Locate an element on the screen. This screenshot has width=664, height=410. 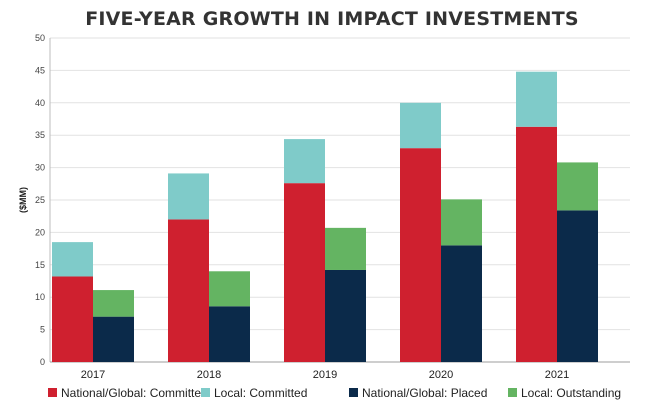
legend-label-national-global-placed: National/Global: Placed is located at coordinates (424, 393).